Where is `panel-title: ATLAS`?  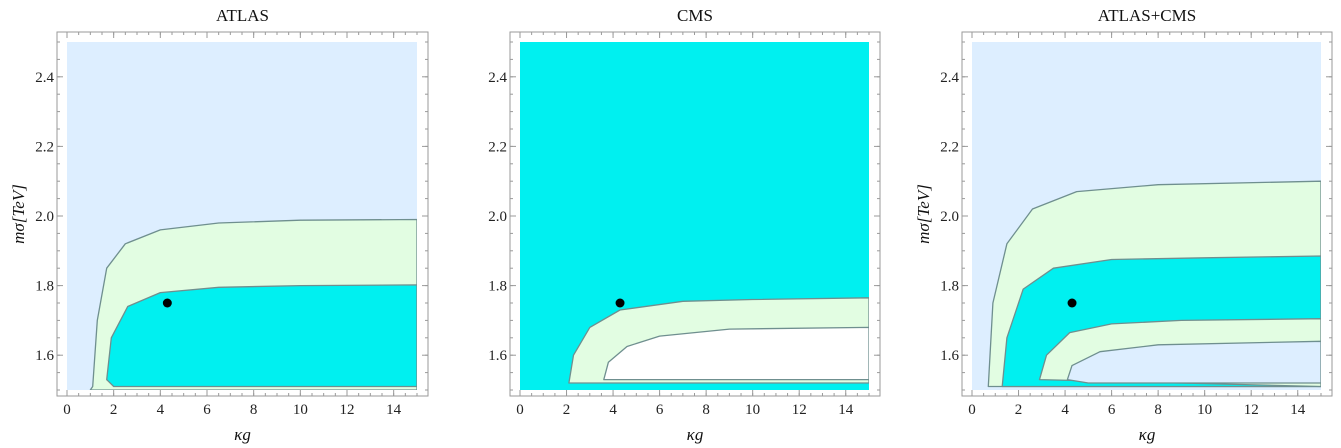 panel-title: ATLAS is located at coordinates (242, 15).